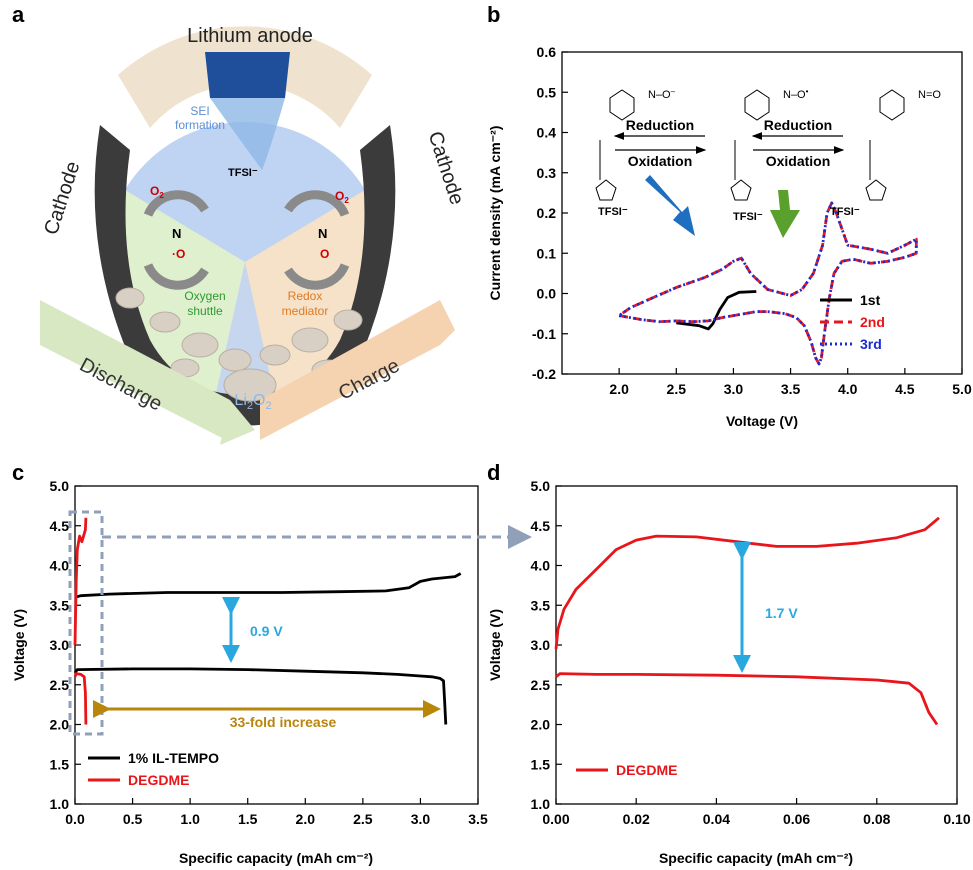 Image resolution: width=973 pixels, height=870 pixels. Describe the element at coordinates (19, 645) in the screenshot. I see `plot-c-ylabel: Voltage (V)` at that location.